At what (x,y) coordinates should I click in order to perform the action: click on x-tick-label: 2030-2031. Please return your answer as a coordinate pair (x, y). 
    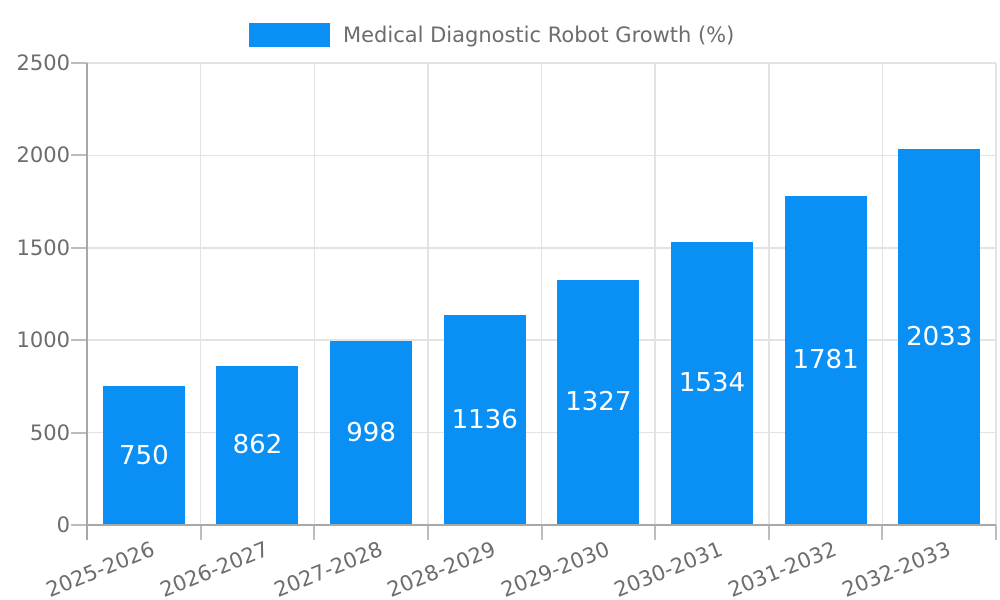
    Looking at the image, I should click on (669, 568).